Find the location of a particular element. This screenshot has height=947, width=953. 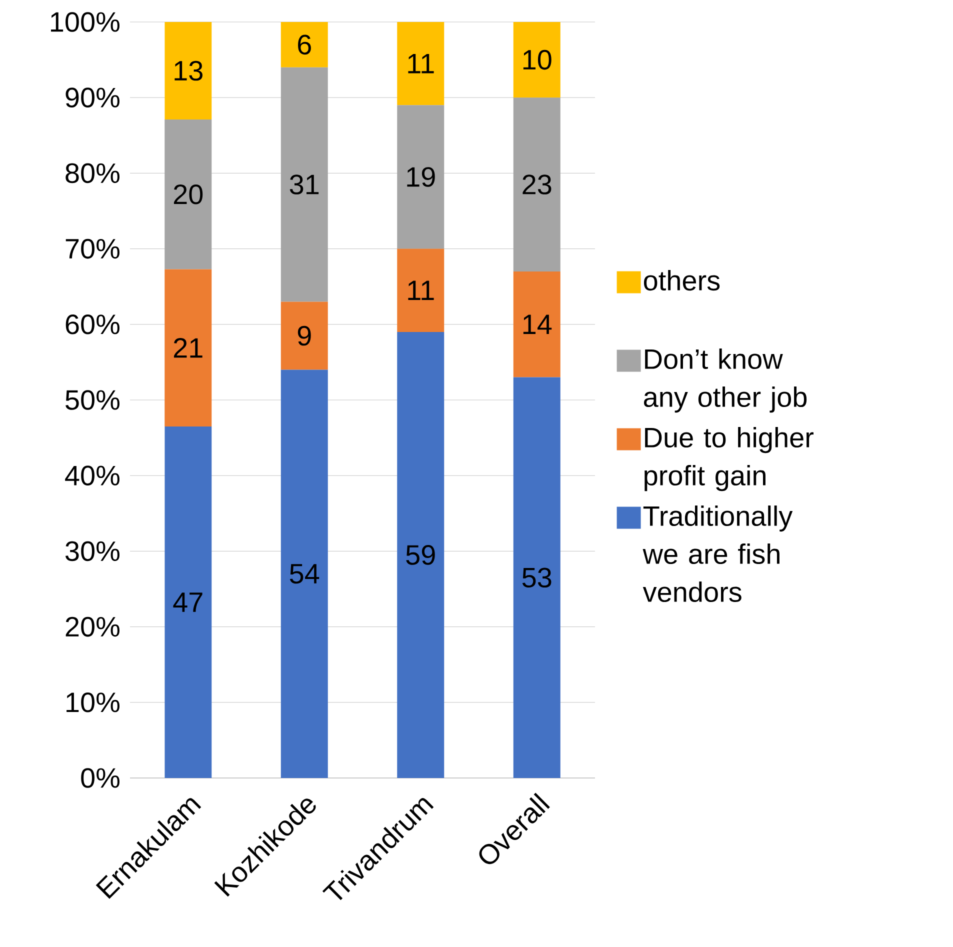

data-label: 59 is located at coordinates (420, 555).